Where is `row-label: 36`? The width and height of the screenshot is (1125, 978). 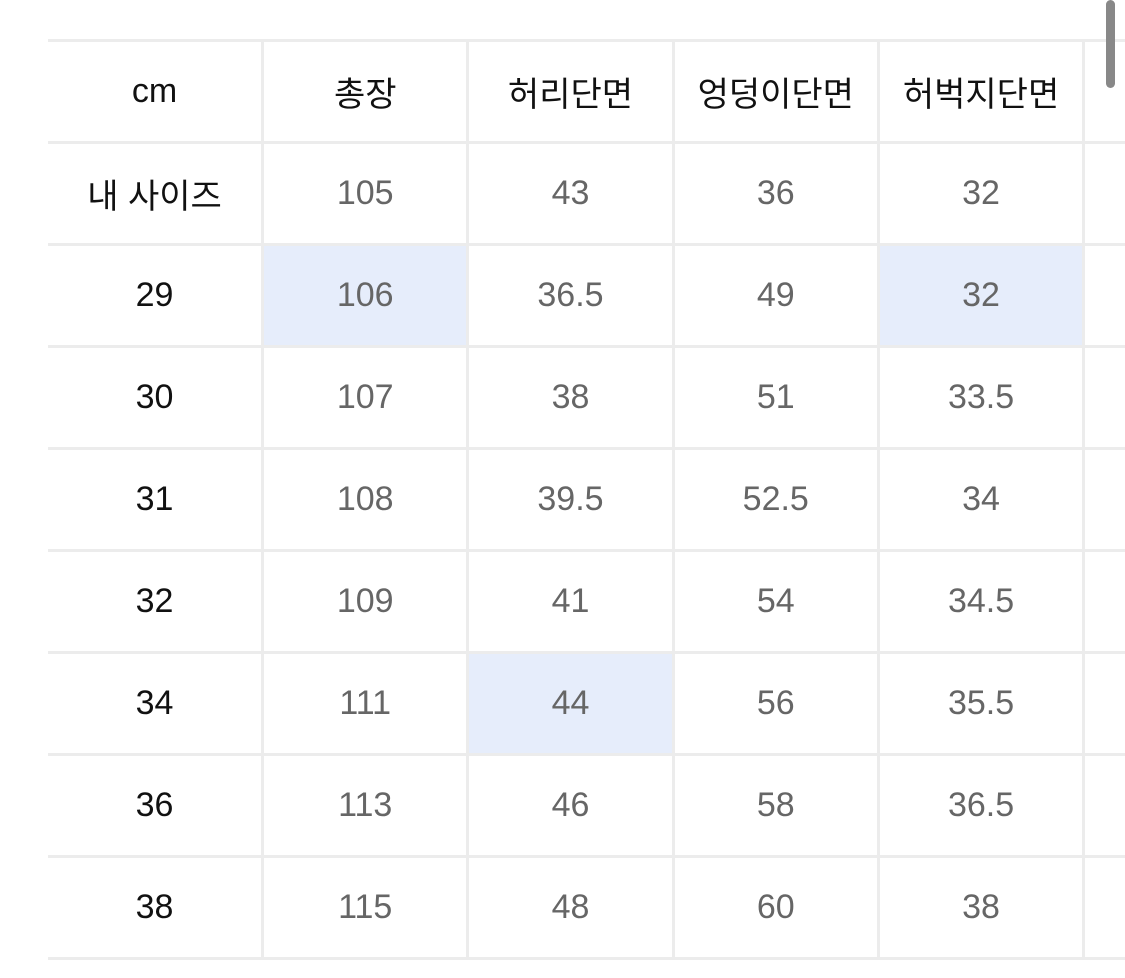 row-label: 36 is located at coordinates (155, 805).